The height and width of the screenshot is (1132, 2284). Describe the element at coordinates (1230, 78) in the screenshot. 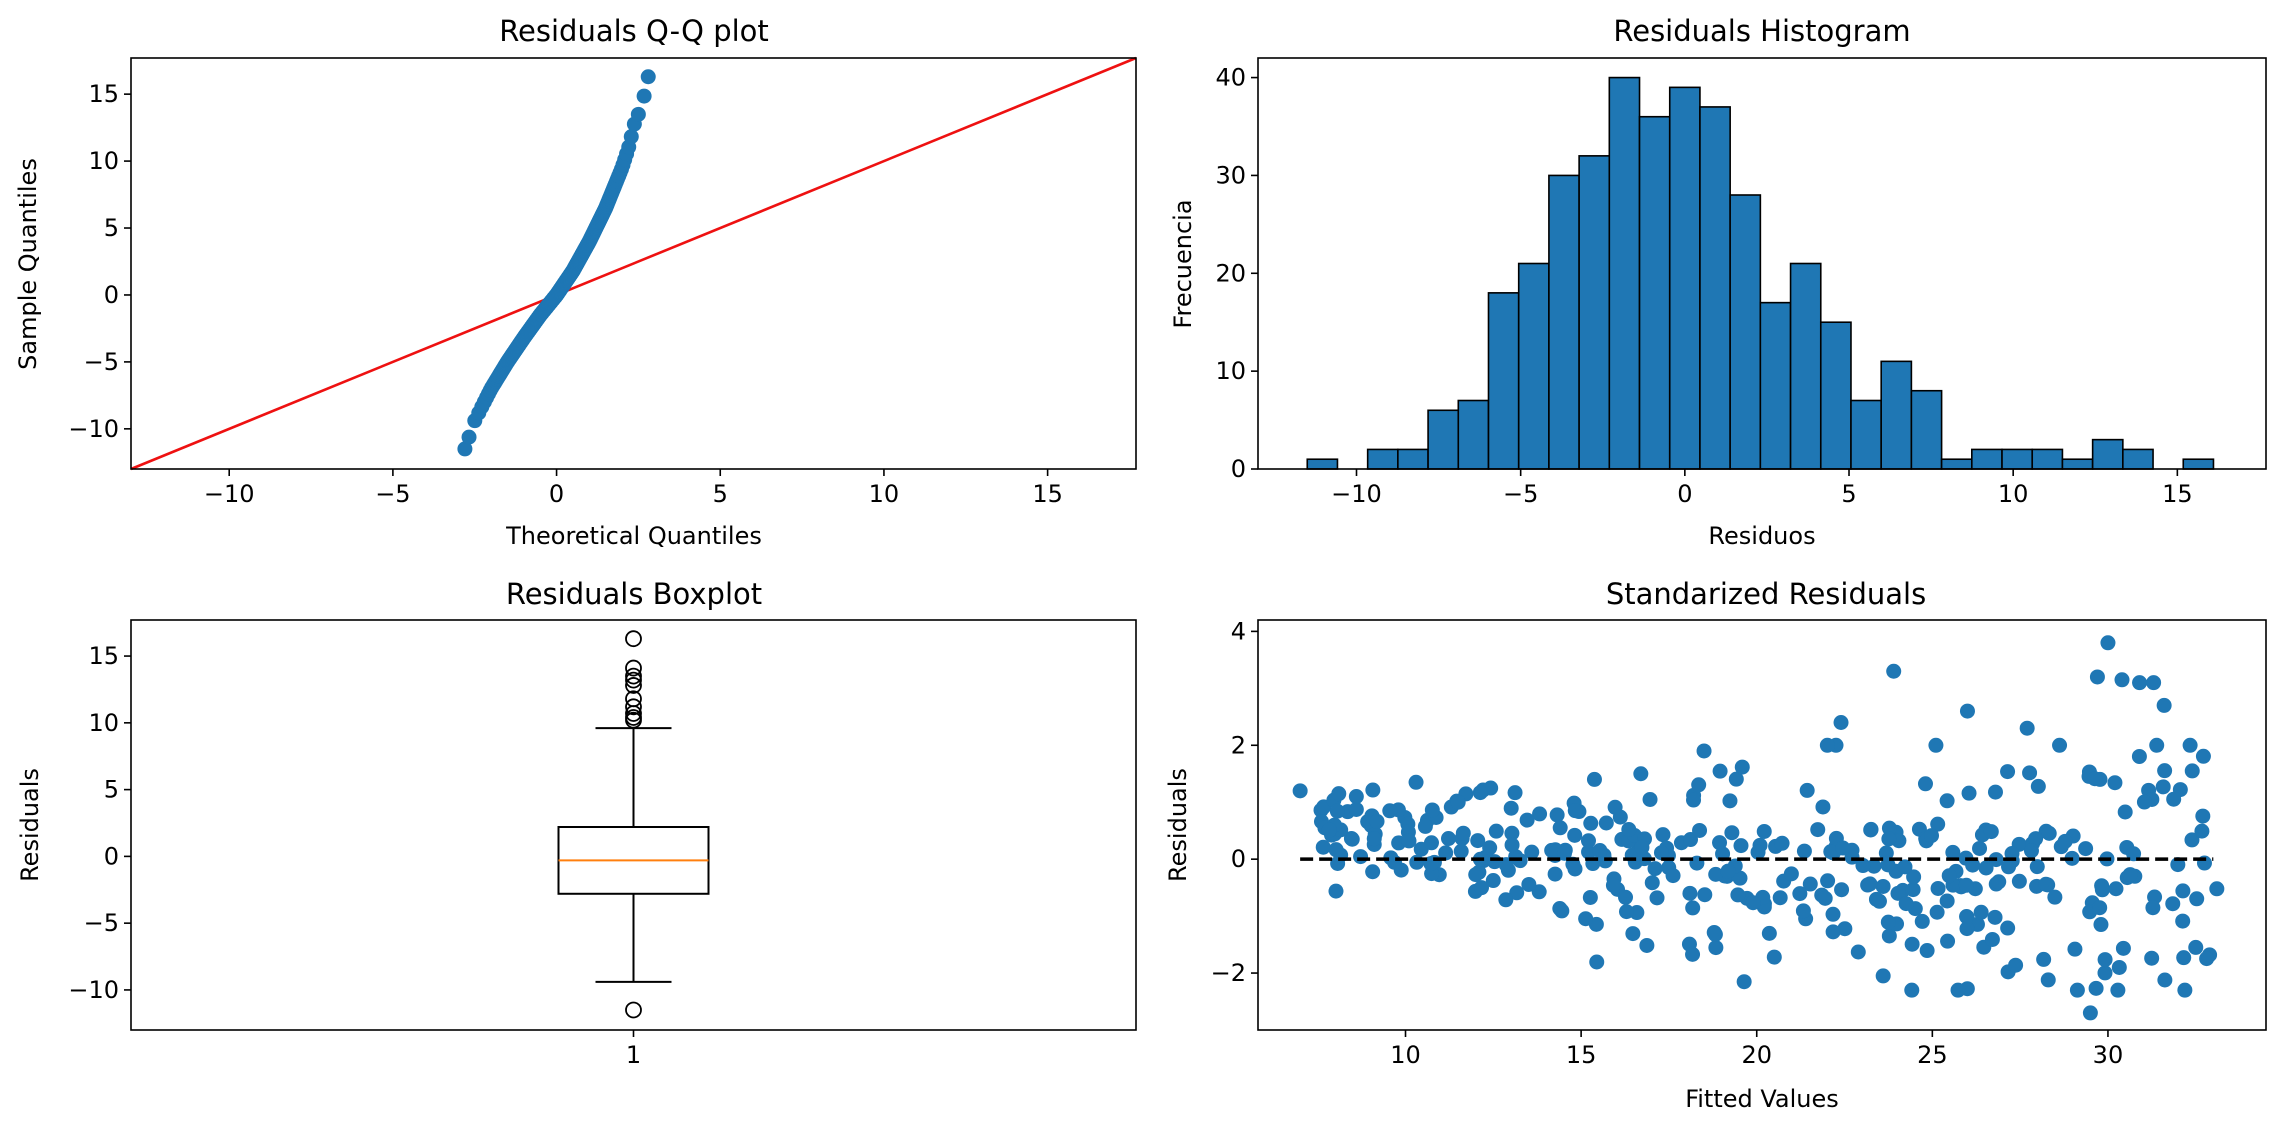

I see `histogram-y-tick-label: 40` at that location.